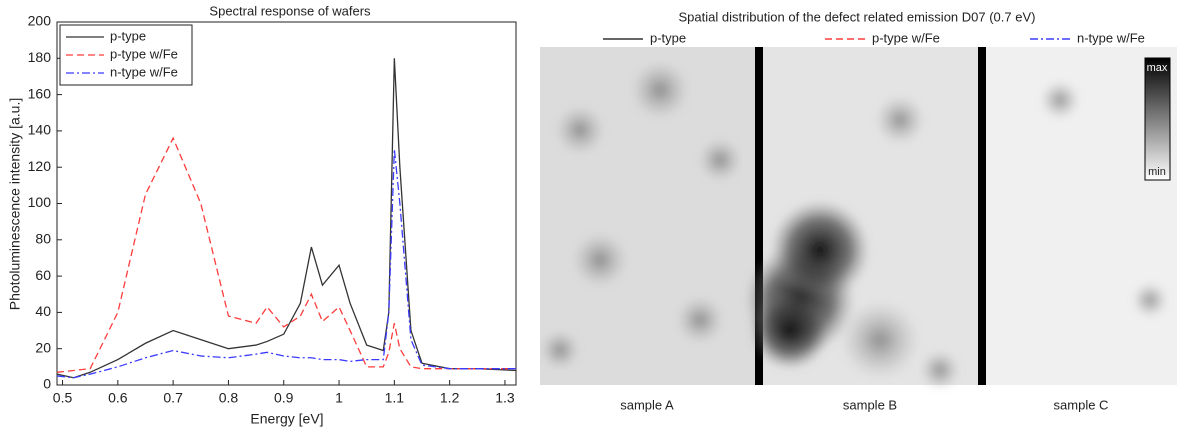 This screenshot has height=436, width=1177. What do you see at coordinates (395, 398) in the screenshot?
I see `x-tick-label: 1.1` at bounding box center [395, 398].